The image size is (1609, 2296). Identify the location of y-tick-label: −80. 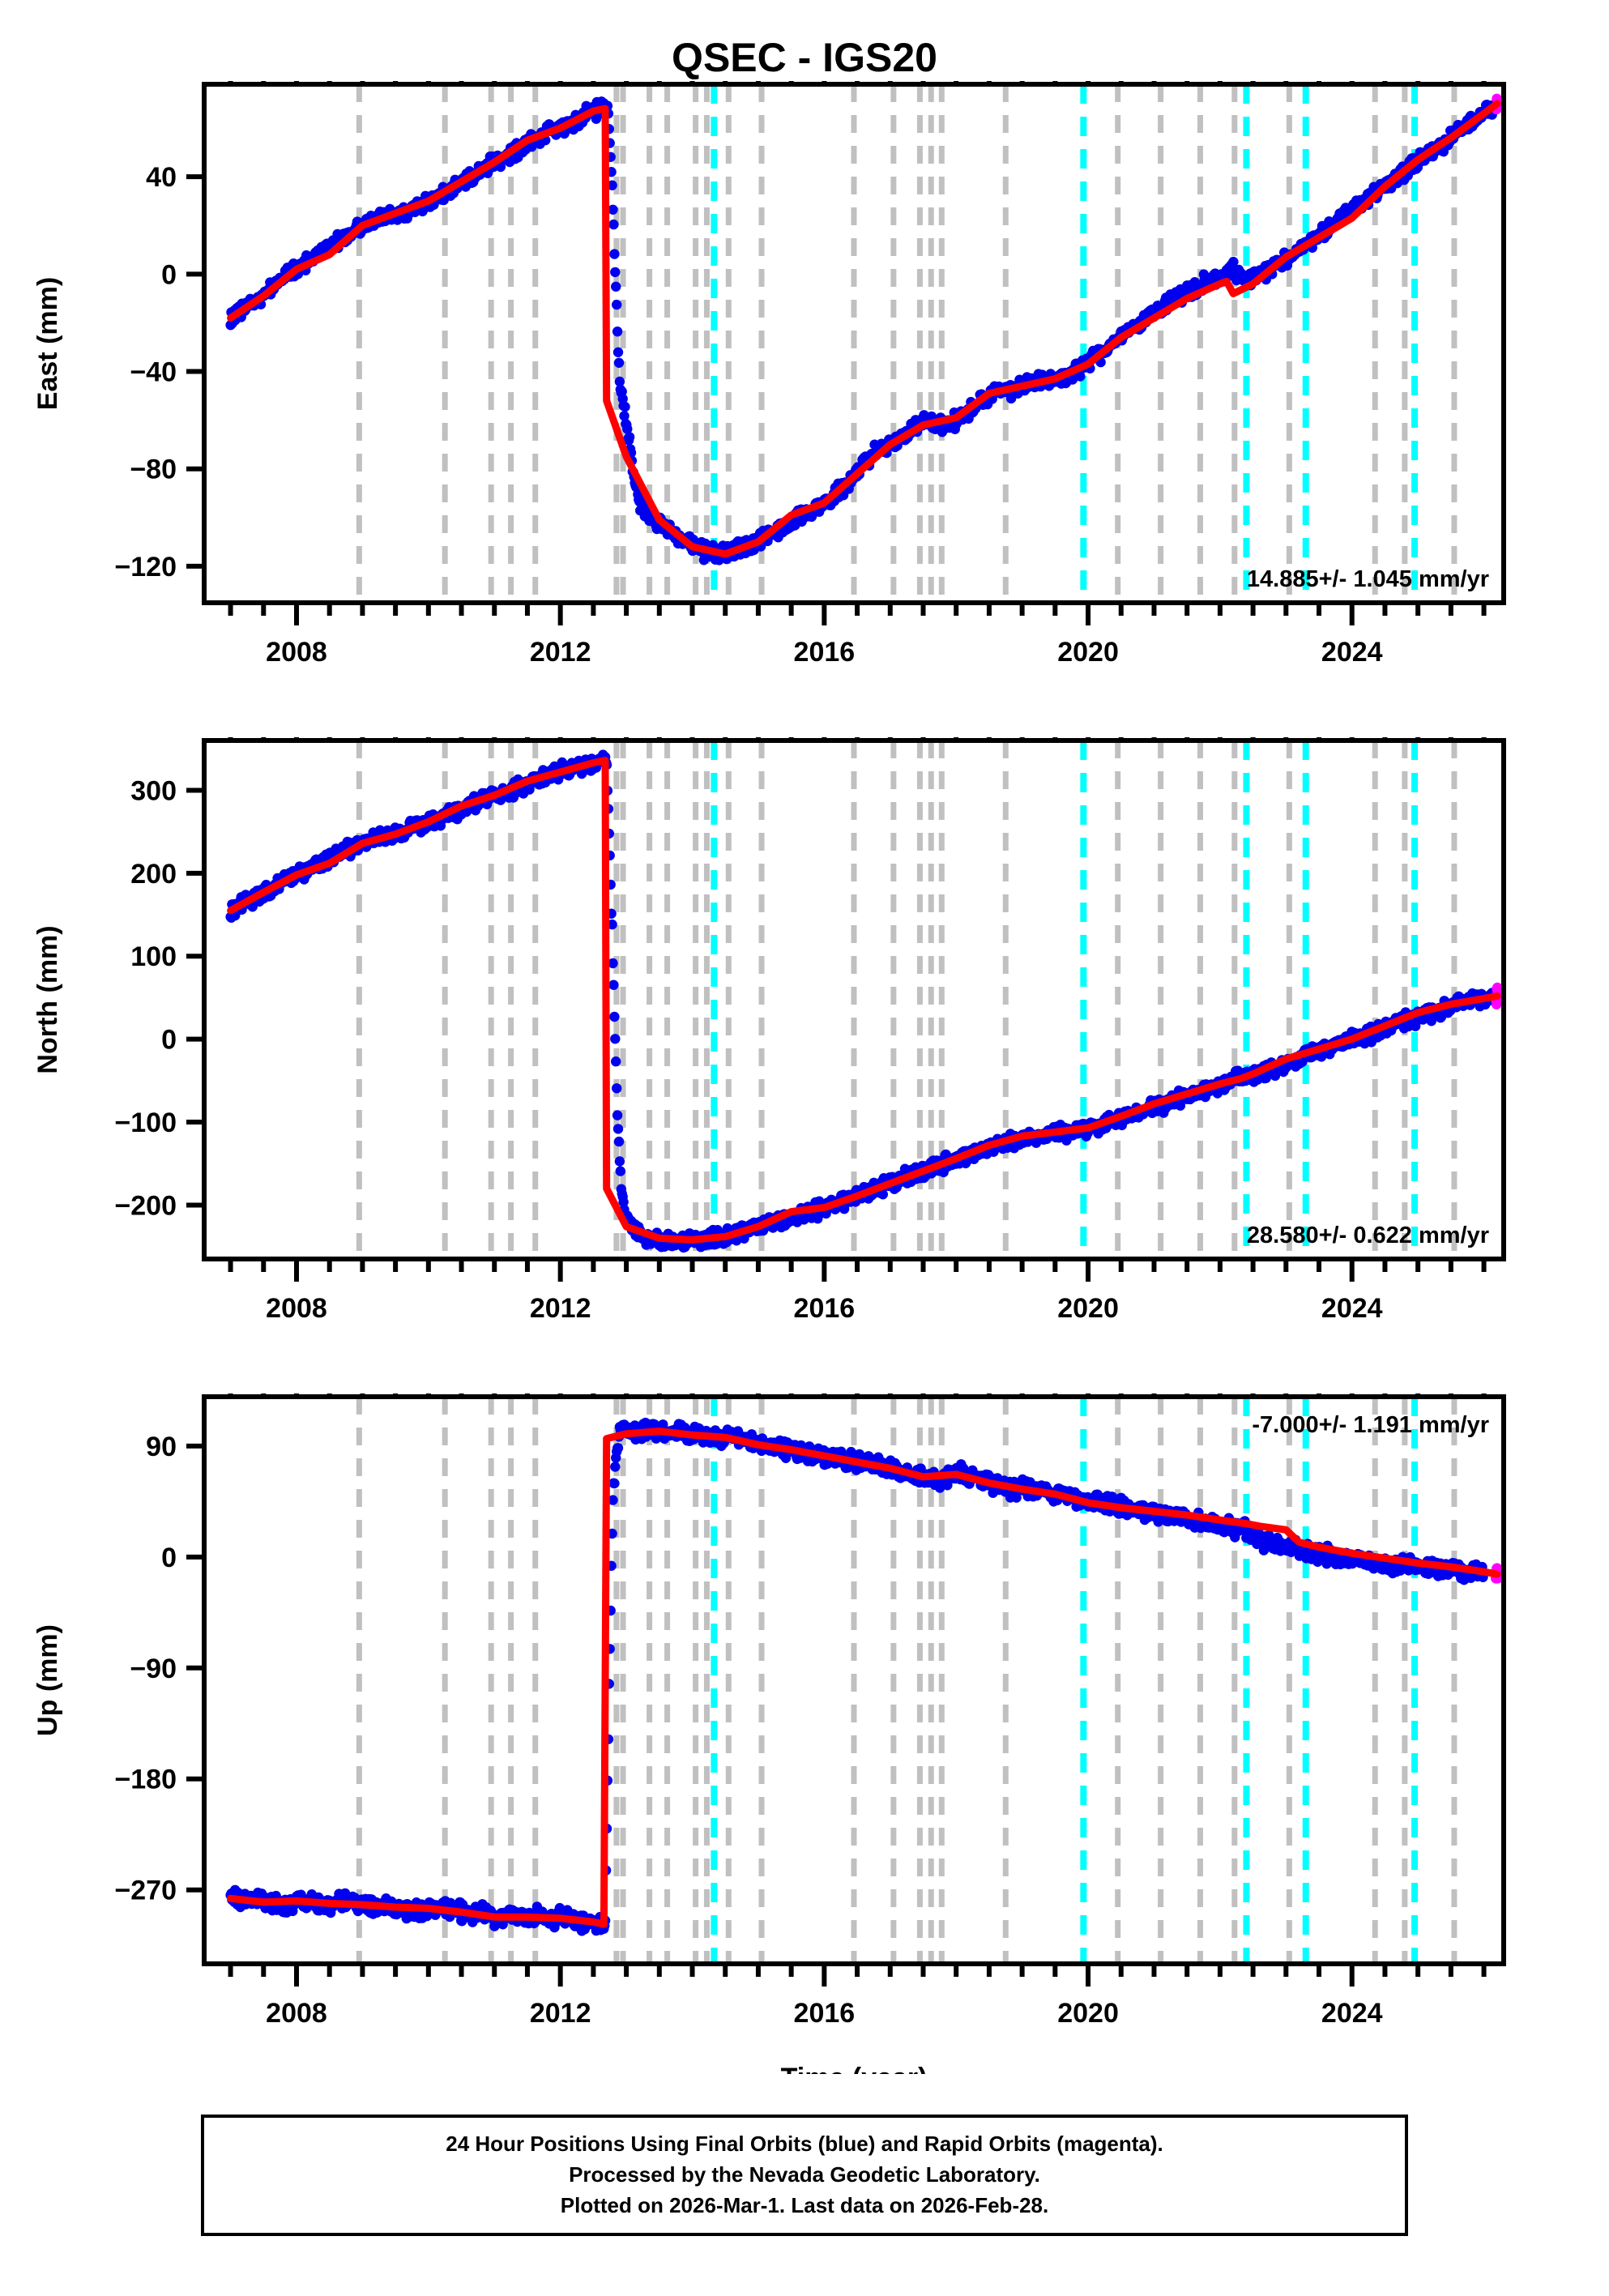
(153, 470).